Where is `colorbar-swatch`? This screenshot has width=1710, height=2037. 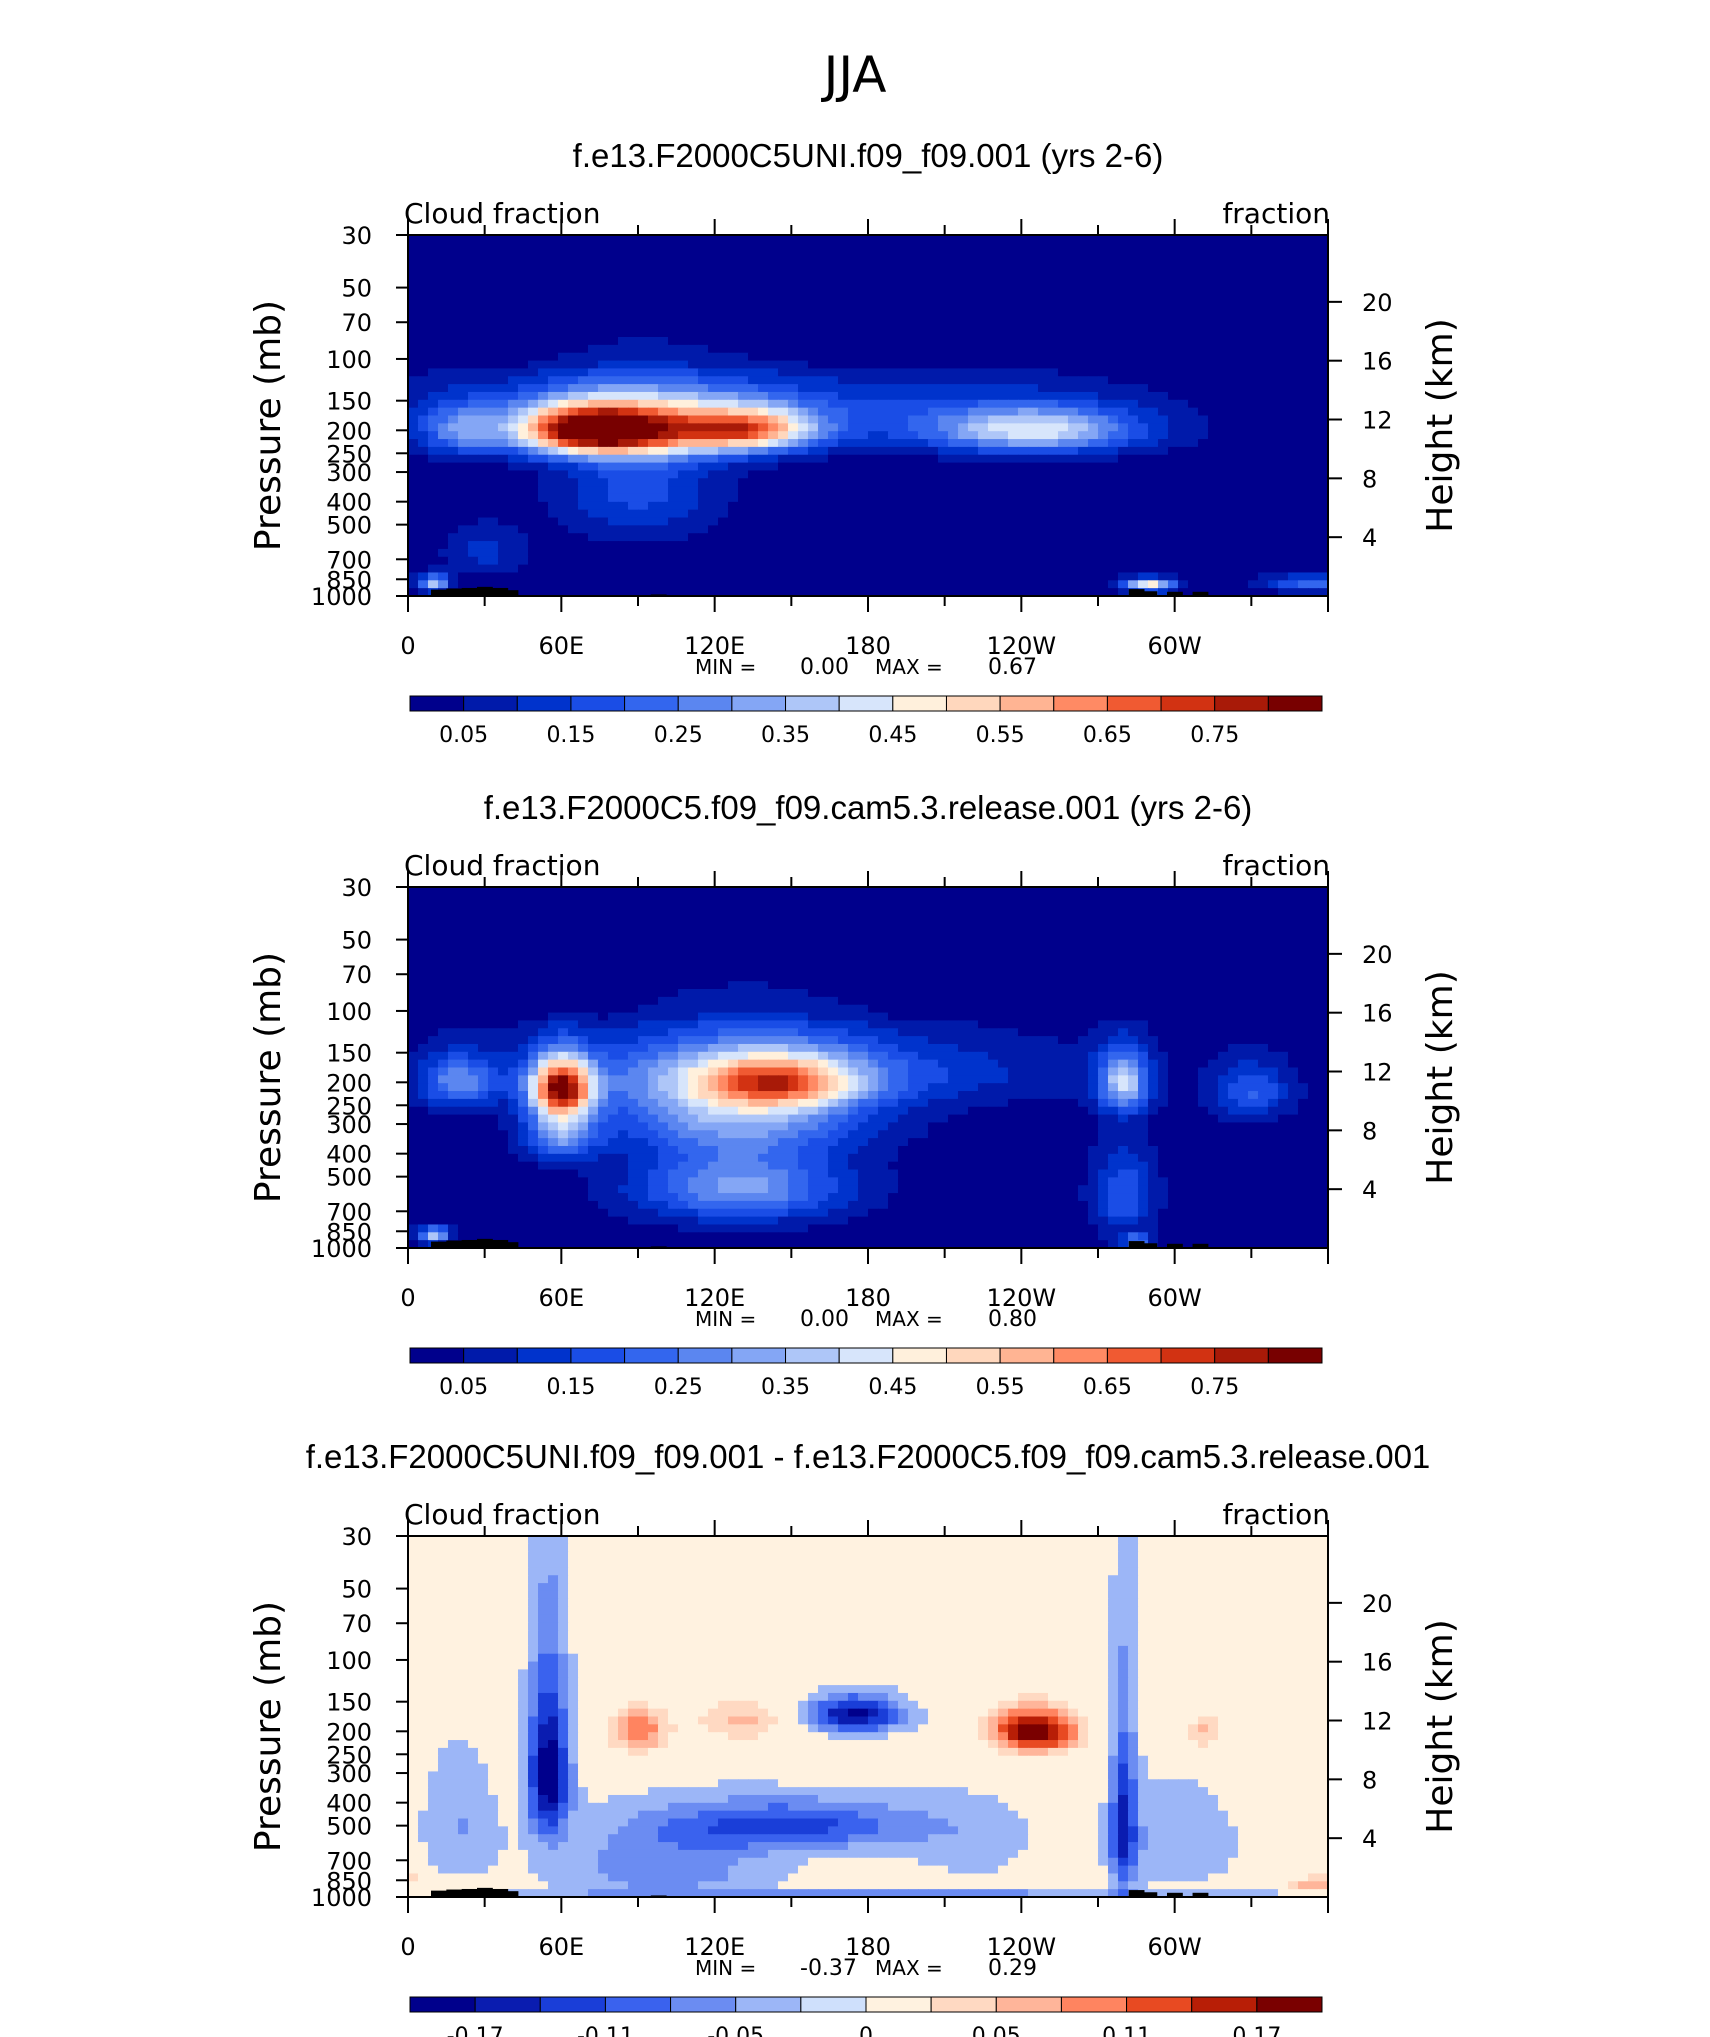 colorbar-swatch is located at coordinates (759, 703).